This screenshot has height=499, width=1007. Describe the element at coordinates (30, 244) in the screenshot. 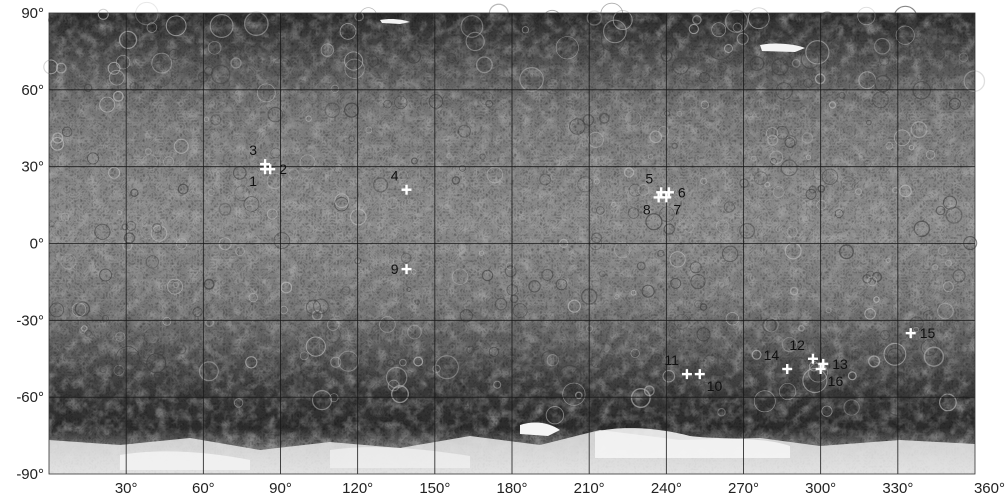

I see `latitude-axis: 90° 60° 30° 0° -30° -60° -90°` at that location.